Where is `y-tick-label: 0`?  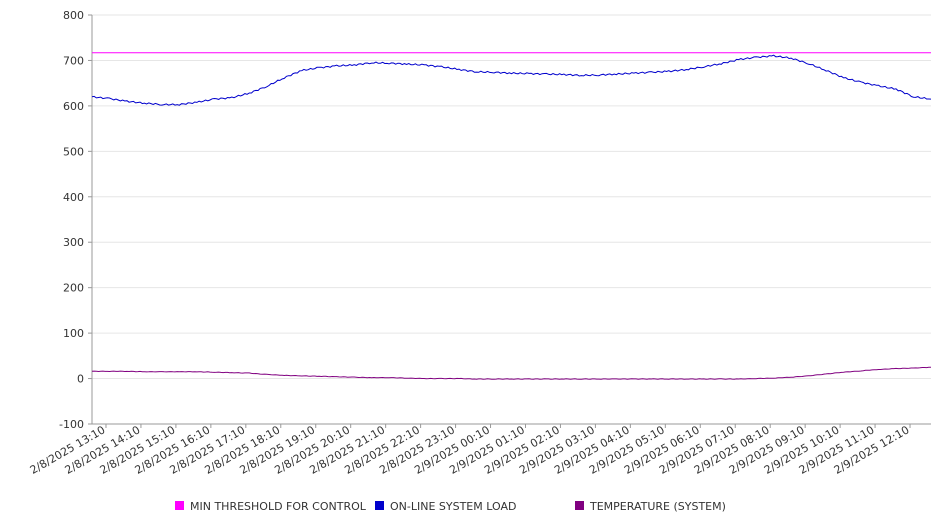 y-tick-label: 0 is located at coordinates (80, 379).